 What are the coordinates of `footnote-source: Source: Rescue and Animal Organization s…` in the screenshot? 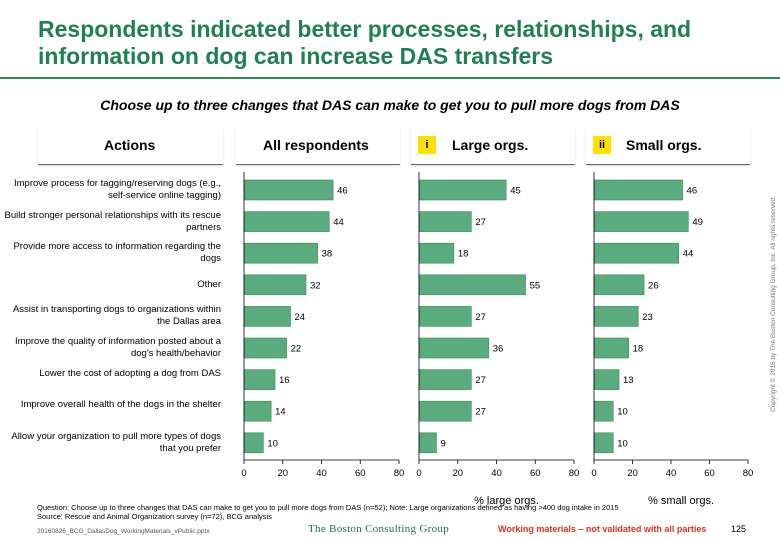 It's located at (154, 516).